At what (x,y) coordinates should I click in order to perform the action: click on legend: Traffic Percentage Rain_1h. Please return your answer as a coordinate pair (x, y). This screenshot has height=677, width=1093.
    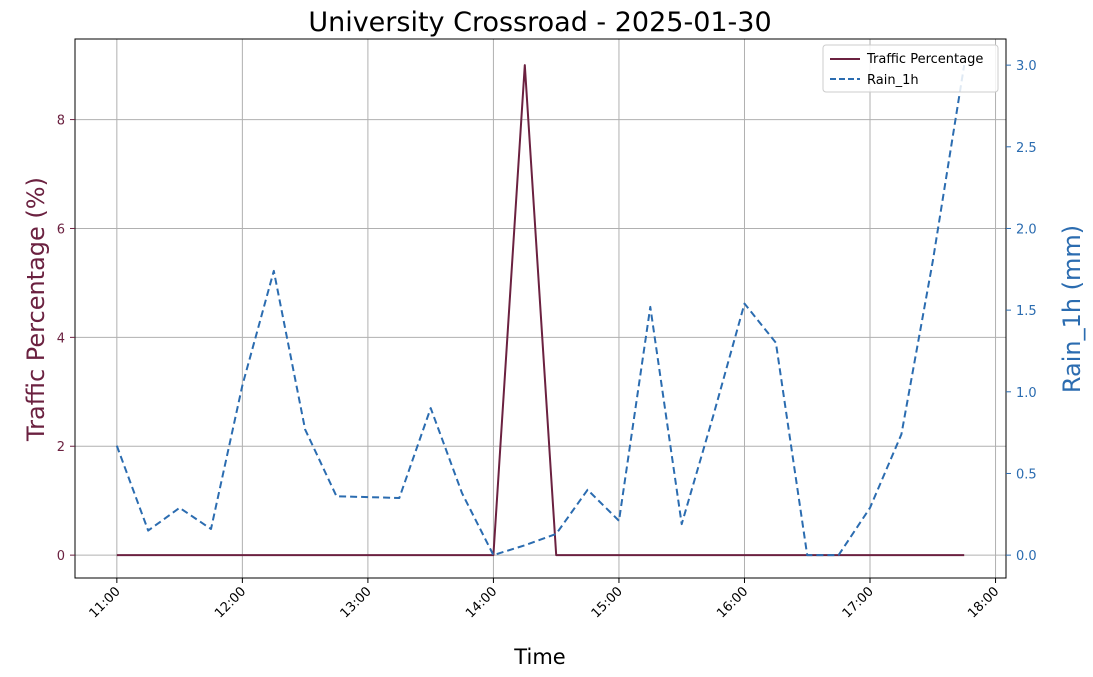
    Looking at the image, I should click on (910, 68).